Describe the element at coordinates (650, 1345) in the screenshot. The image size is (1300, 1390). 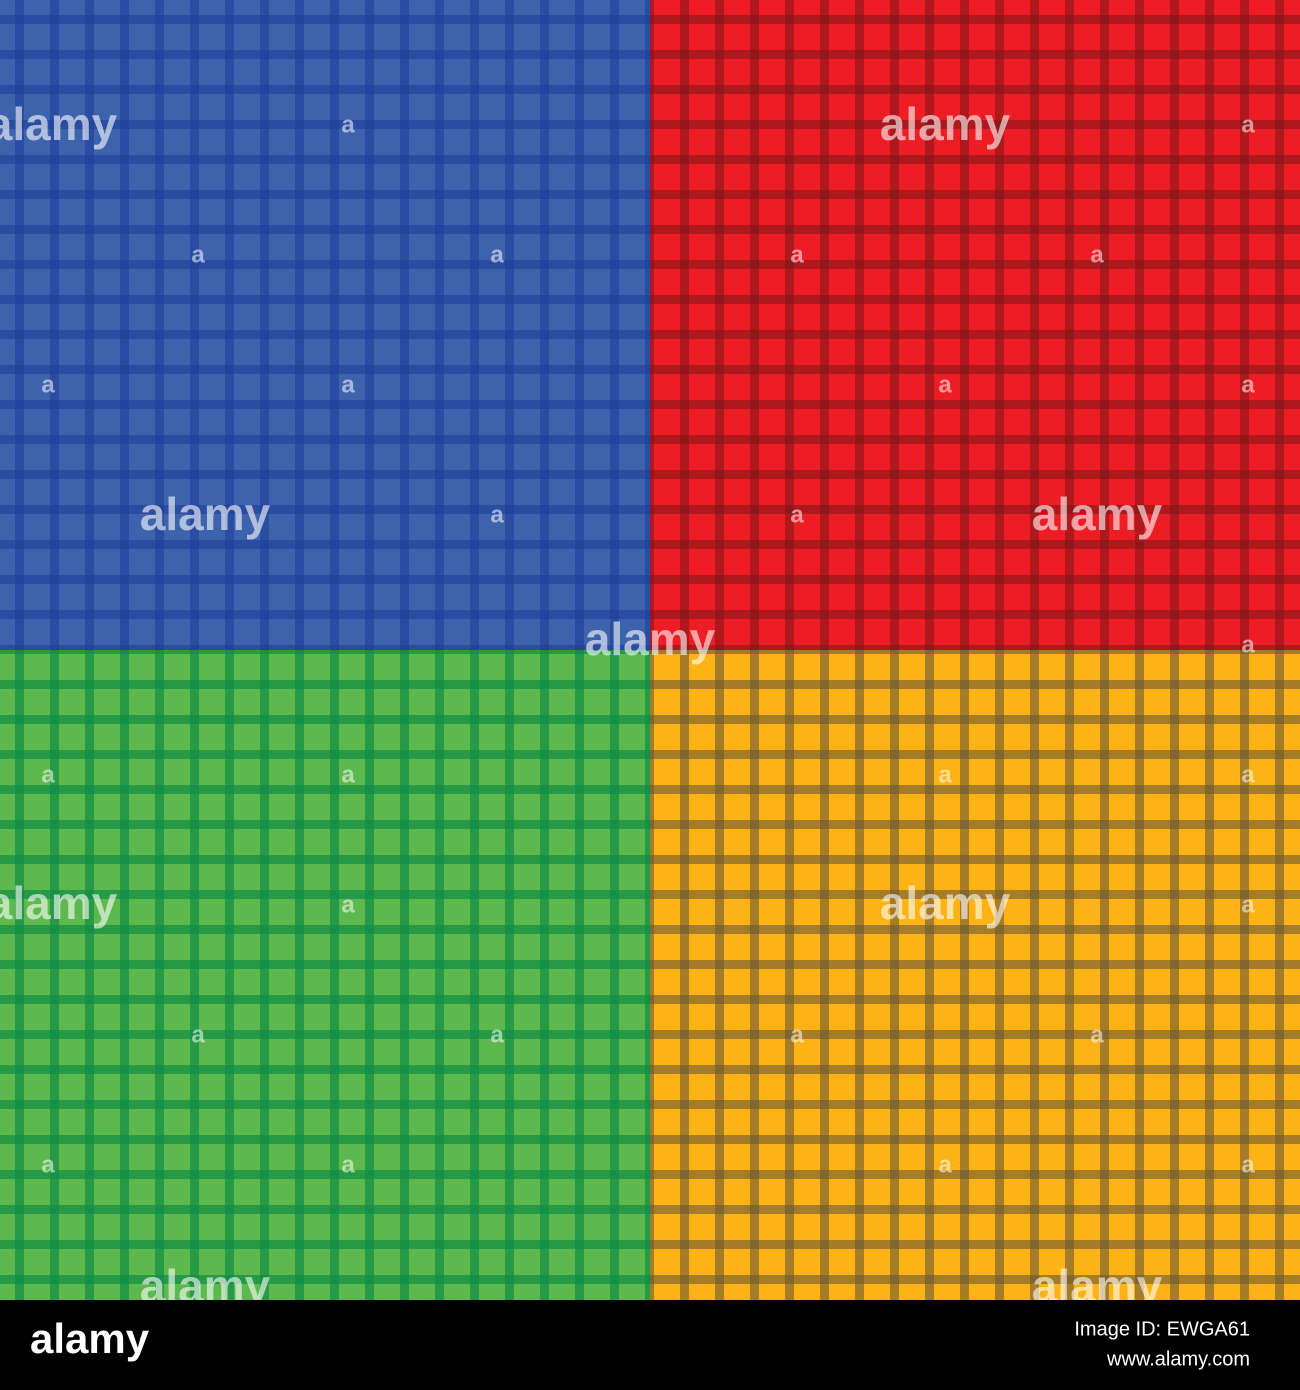
I see `footer-bar` at that location.